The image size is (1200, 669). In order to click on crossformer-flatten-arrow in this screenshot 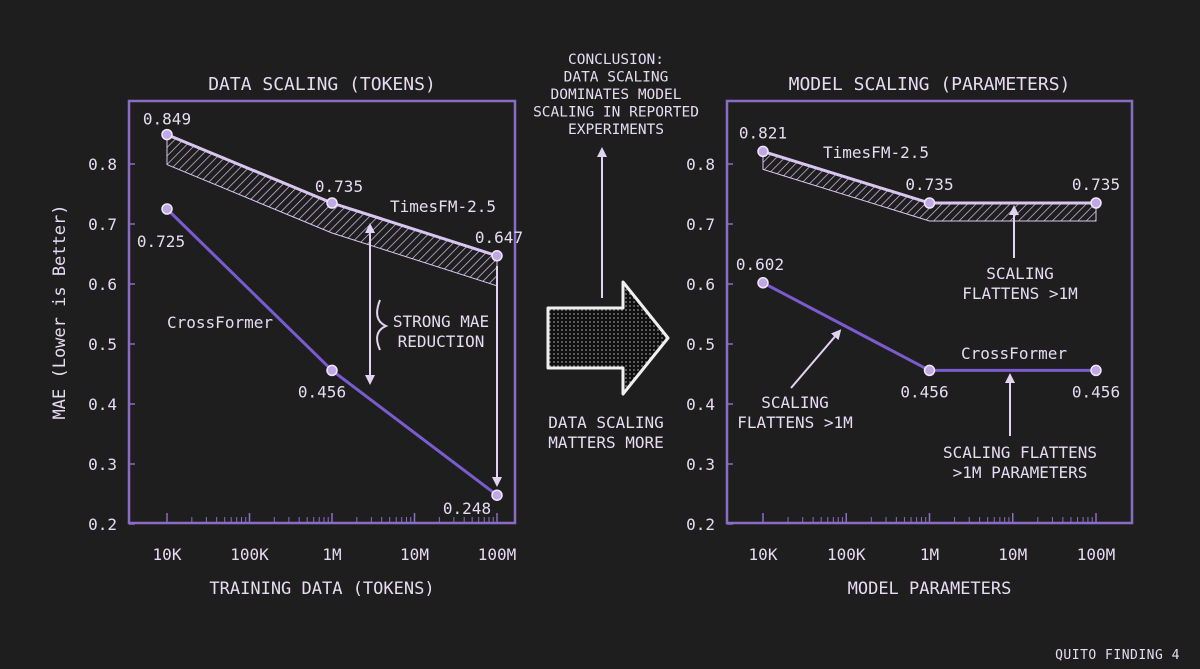, I will do `click(816, 359)`.